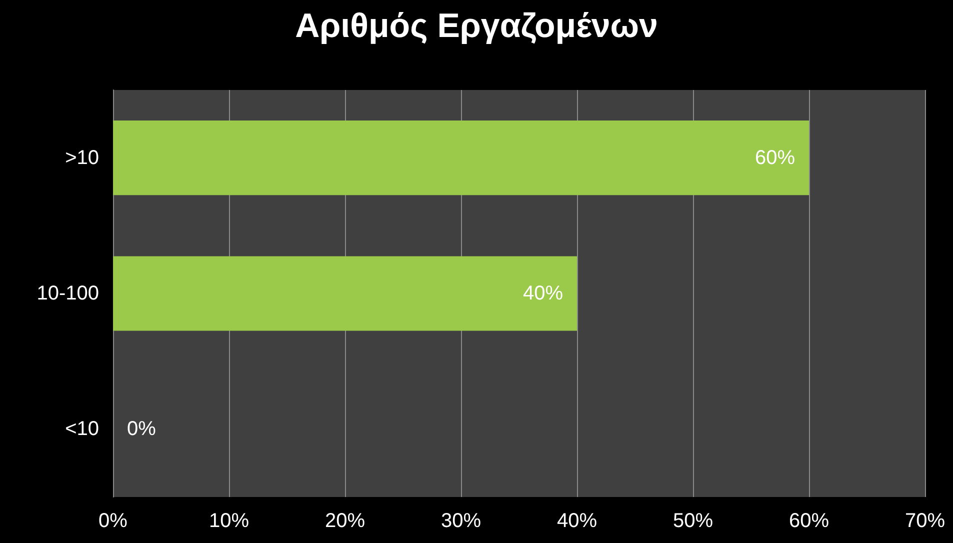 The image size is (953, 543). Describe the element at coordinates (543, 293) in the screenshot. I see `data-label: 40%` at that location.